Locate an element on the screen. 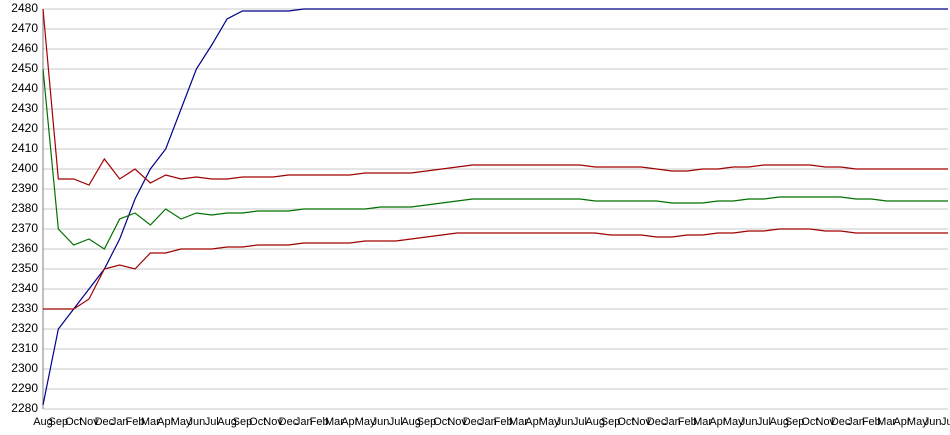 The image size is (950, 435). y-tick-label: 2300 is located at coordinates (24, 368).